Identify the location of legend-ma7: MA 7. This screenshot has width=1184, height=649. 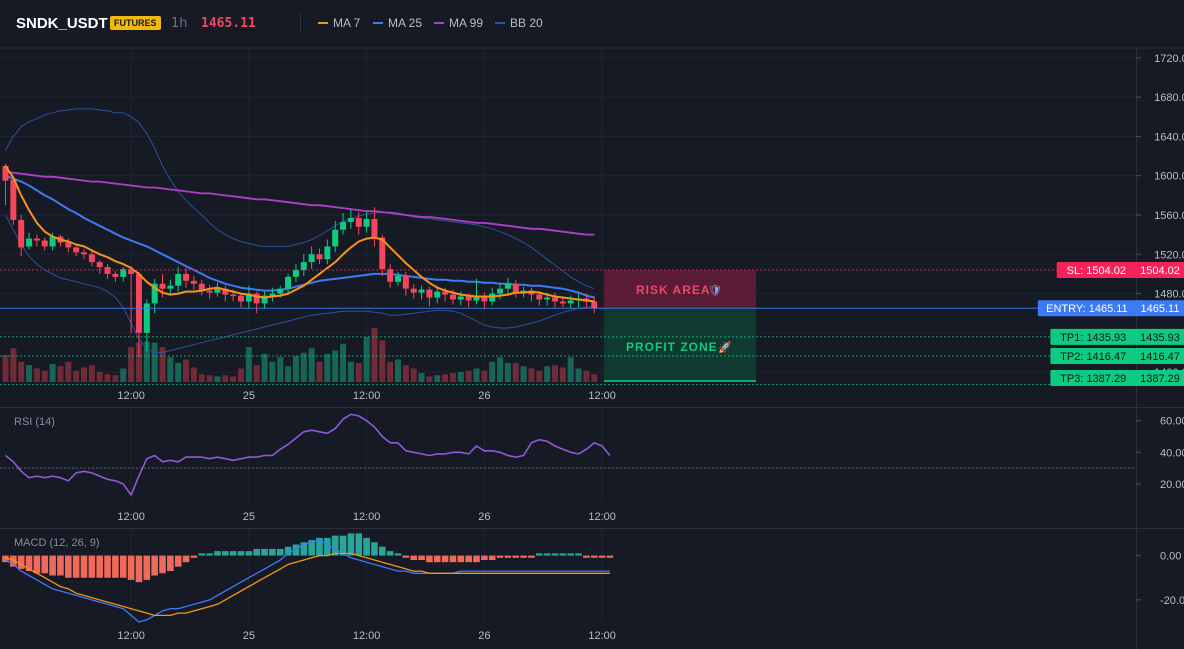
(339, 23).